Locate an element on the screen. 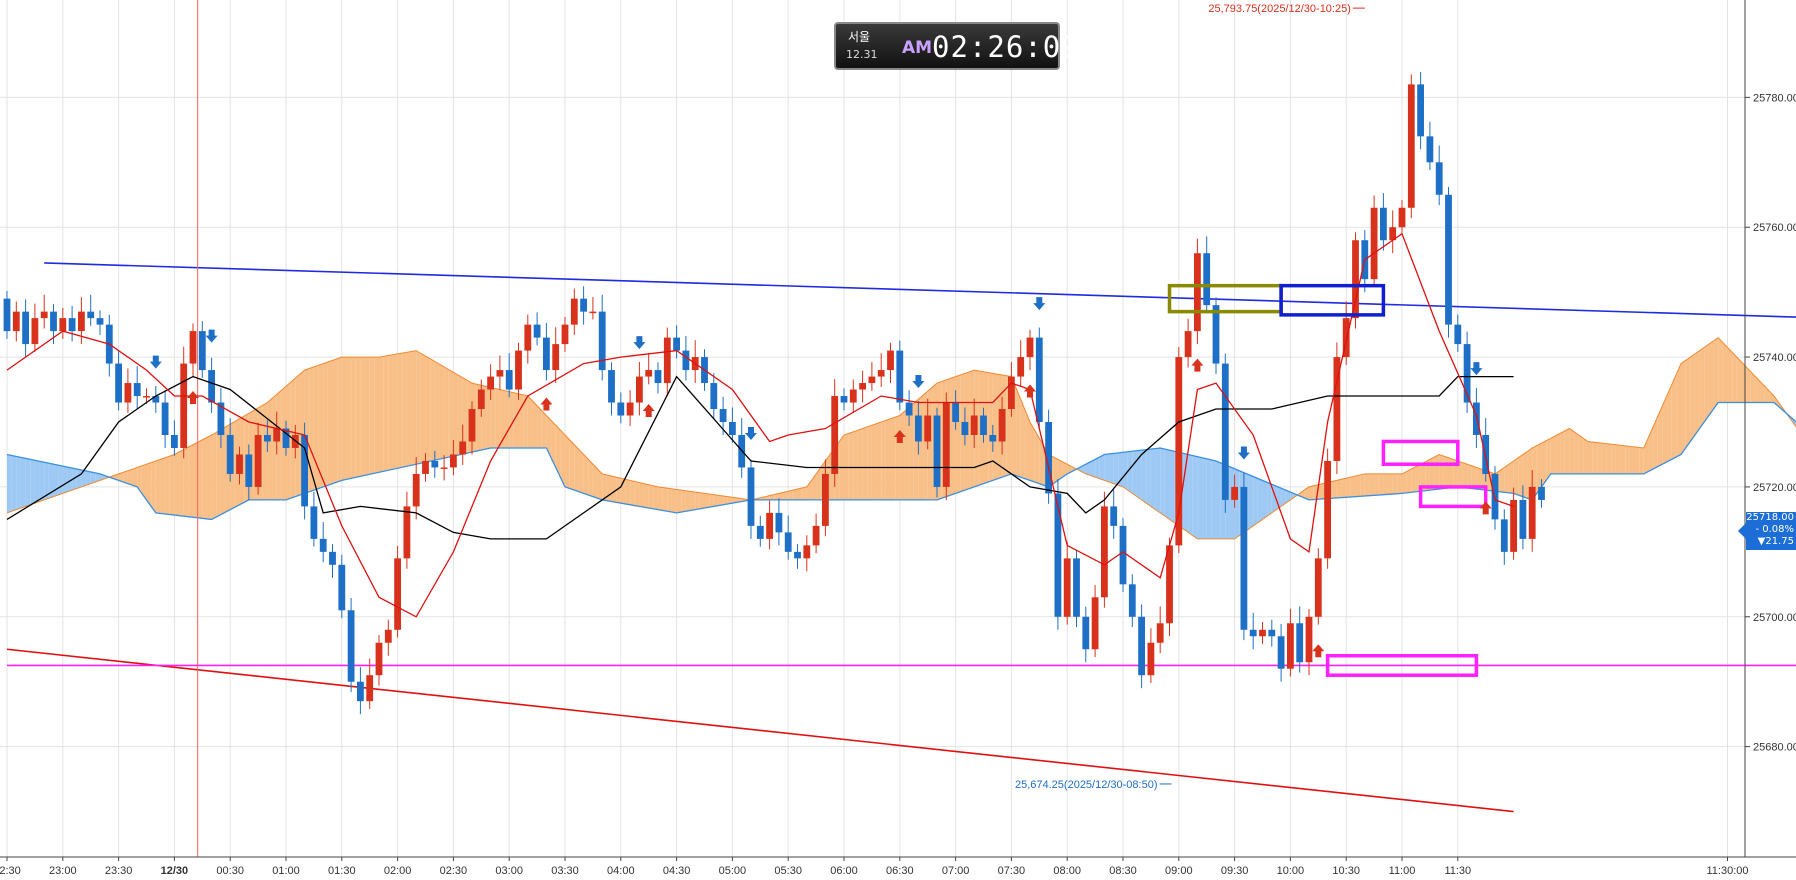 Image resolution: width=1796 pixels, height=880 pixels. x-tick-label: 01:00 is located at coordinates (286, 871).